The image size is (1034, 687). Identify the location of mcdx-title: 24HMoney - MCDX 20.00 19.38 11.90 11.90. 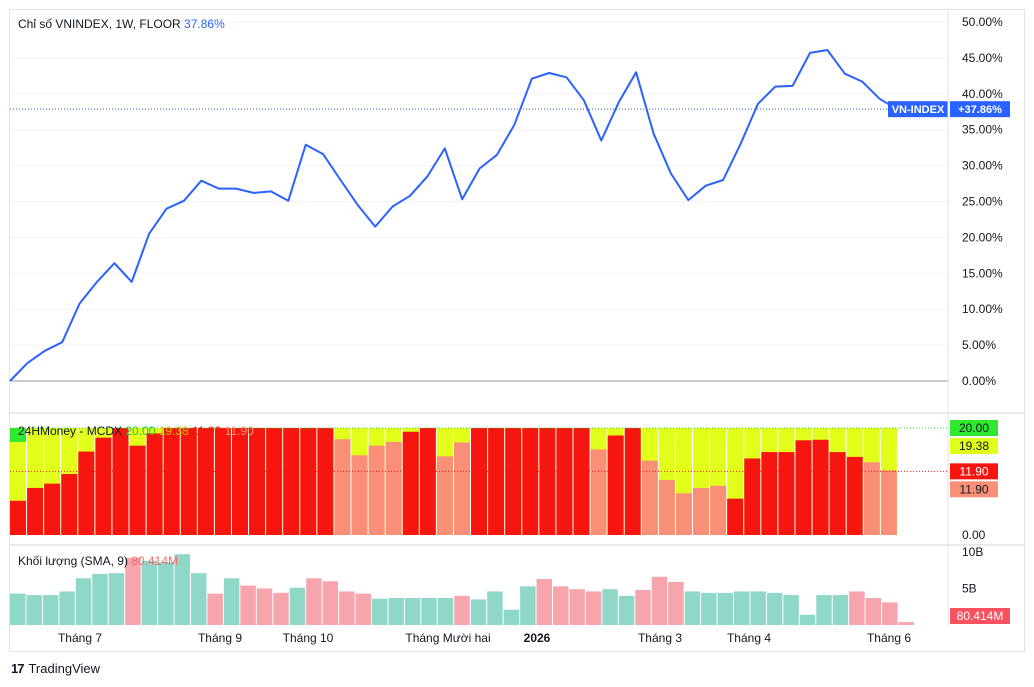
(136, 431).